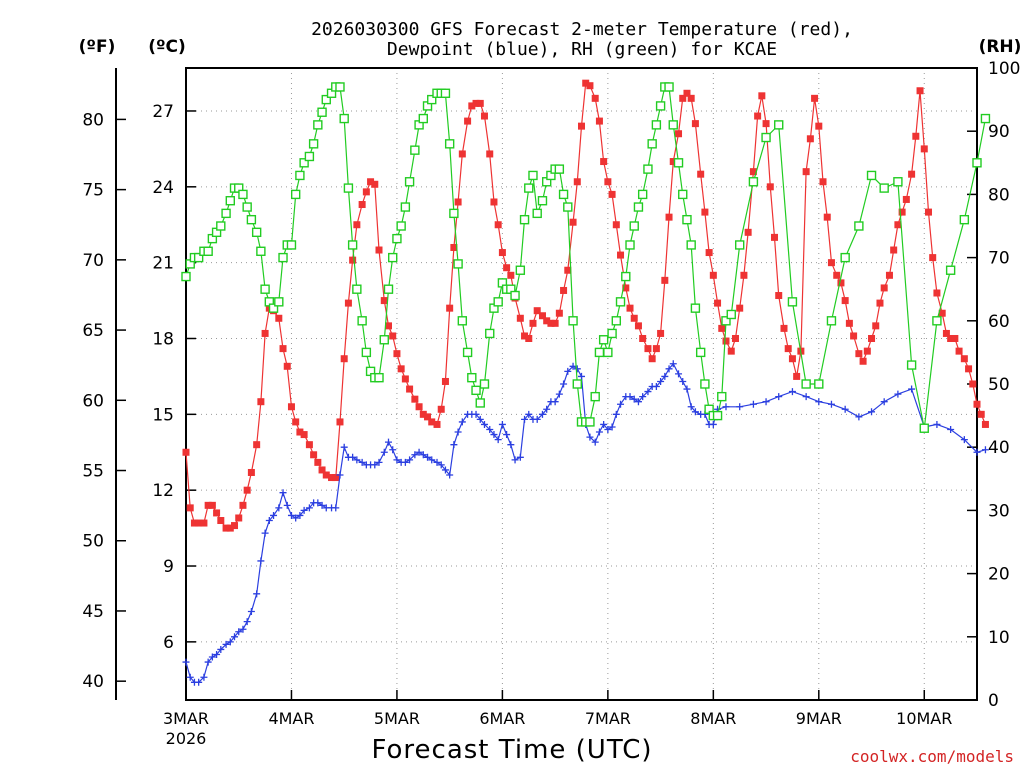  Describe the element at coordinates (608, 718) in the screenshot. I see `x-tick-label: 7MAR` at that location.